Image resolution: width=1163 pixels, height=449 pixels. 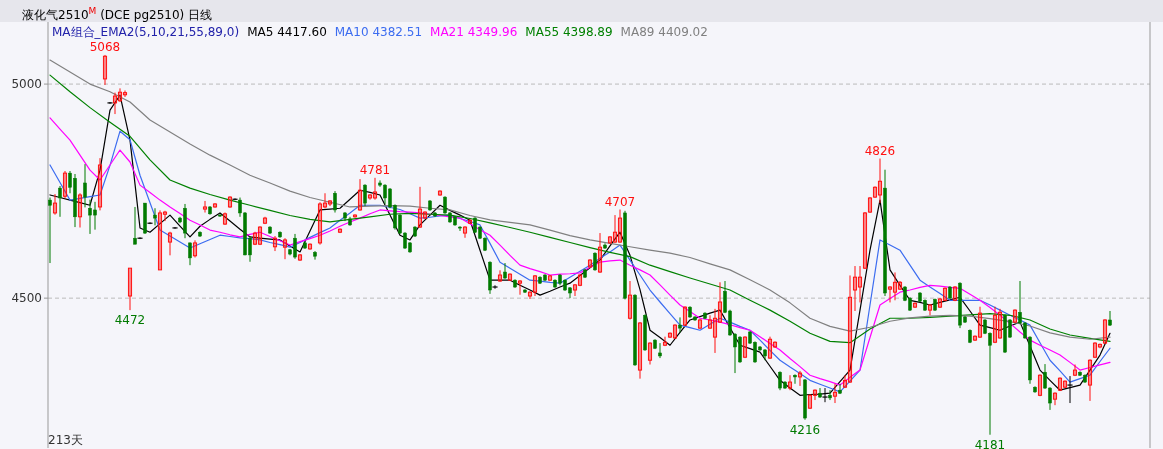 What do you see at coordinates (65, 440) in the screenshot?
I see `annotation: 213天` at bounding box center [65, 440].